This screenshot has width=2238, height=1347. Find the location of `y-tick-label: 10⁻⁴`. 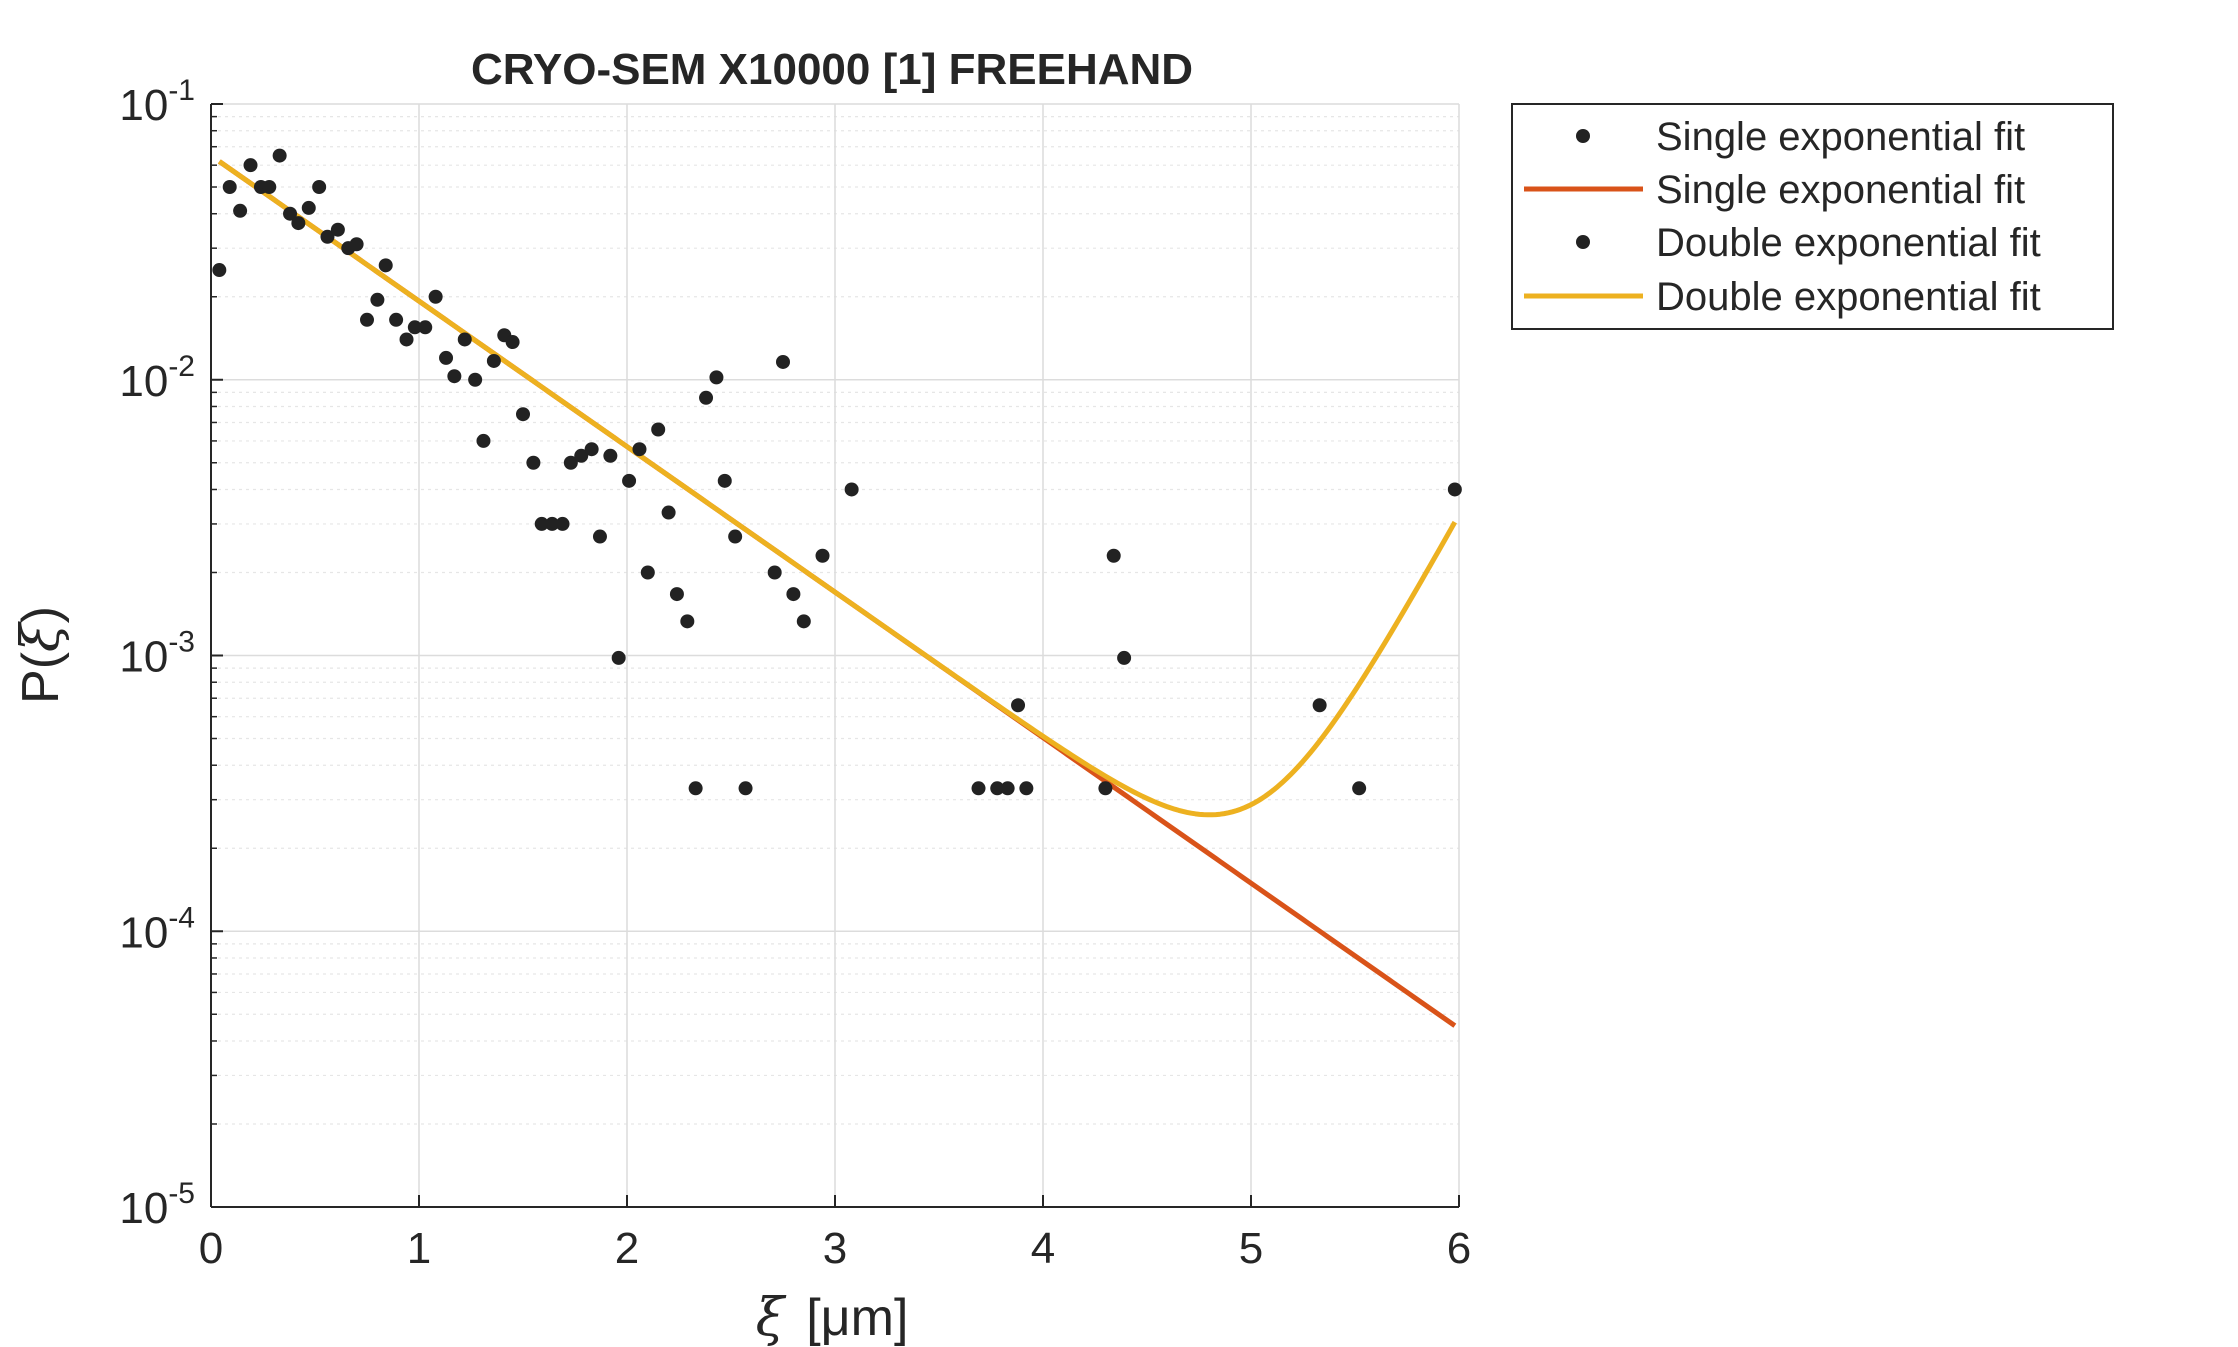

y-tick-label: 10⁻⁴ is located at coordinates (157, 929).